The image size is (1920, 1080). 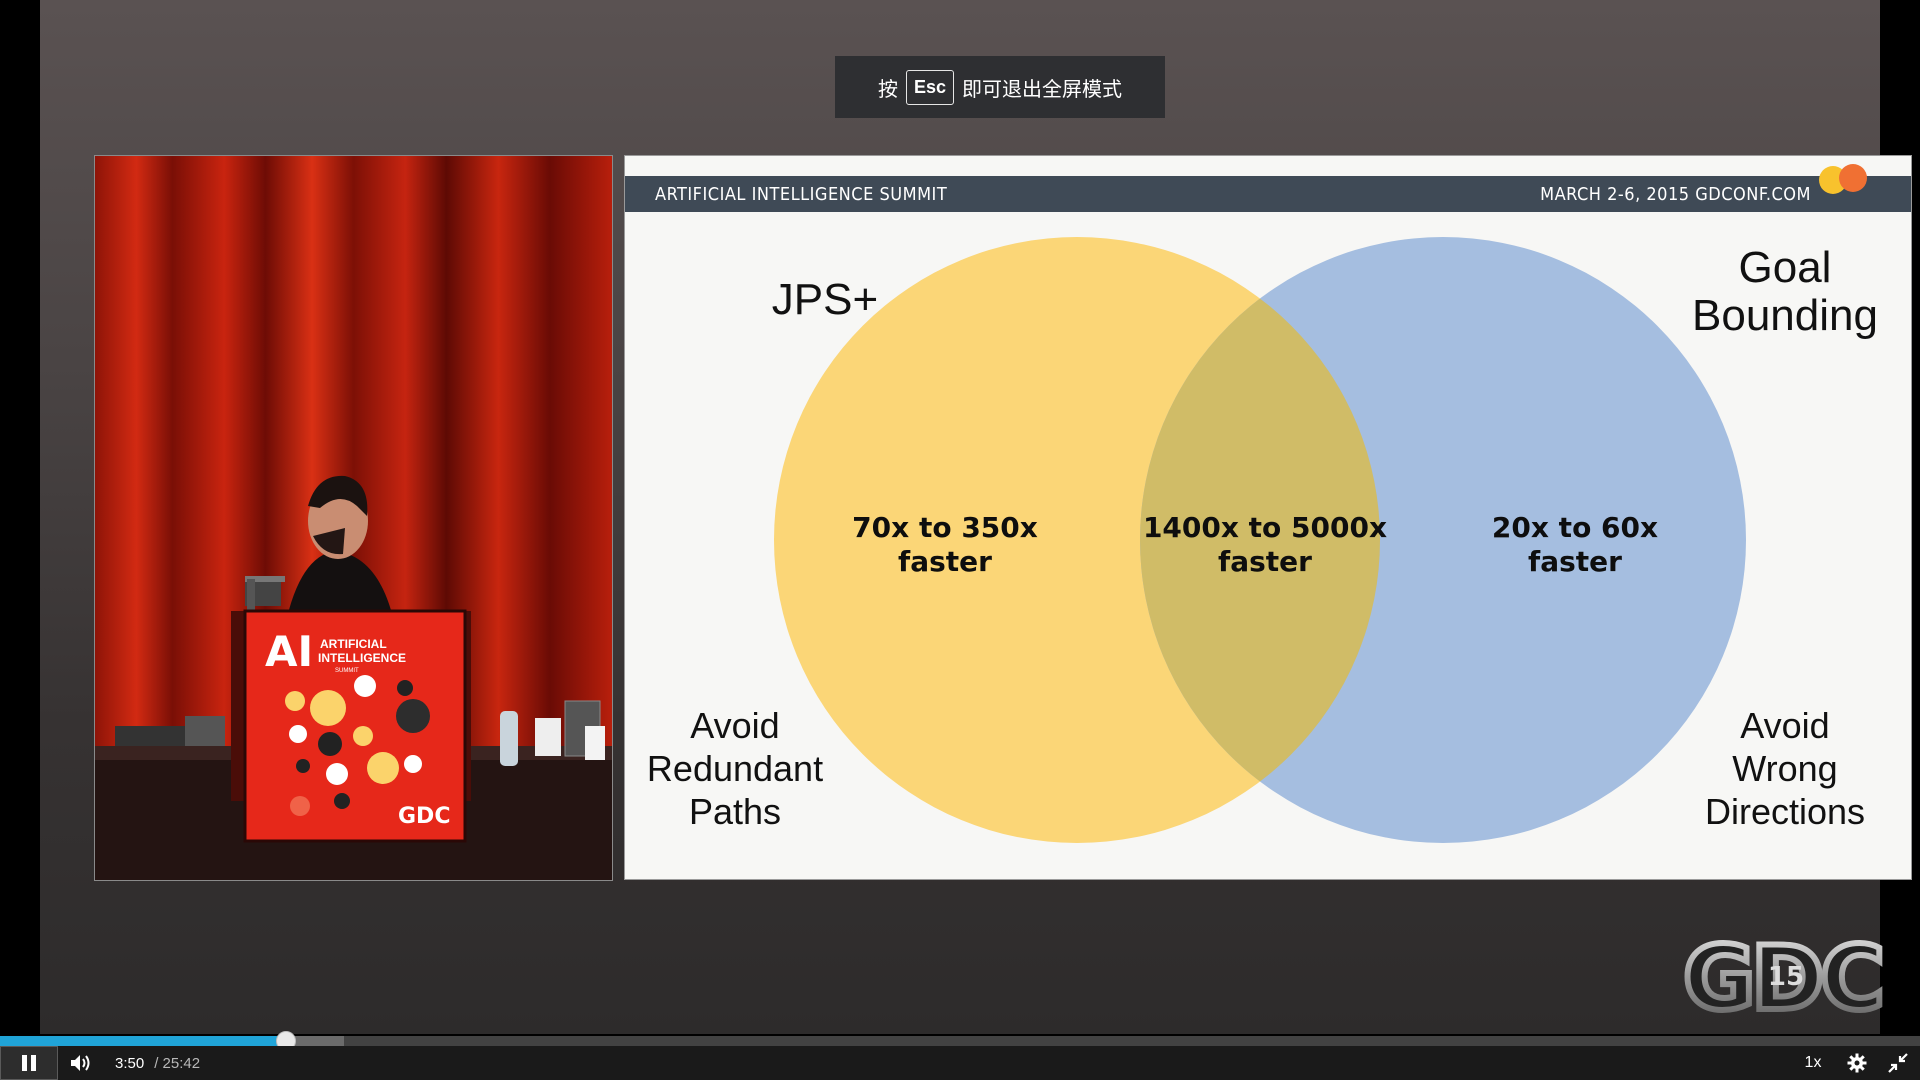 What do you see at coordinates (960, 1041) in the screenshot?
I see `progress-bar` at bounding box center [960, 1041].